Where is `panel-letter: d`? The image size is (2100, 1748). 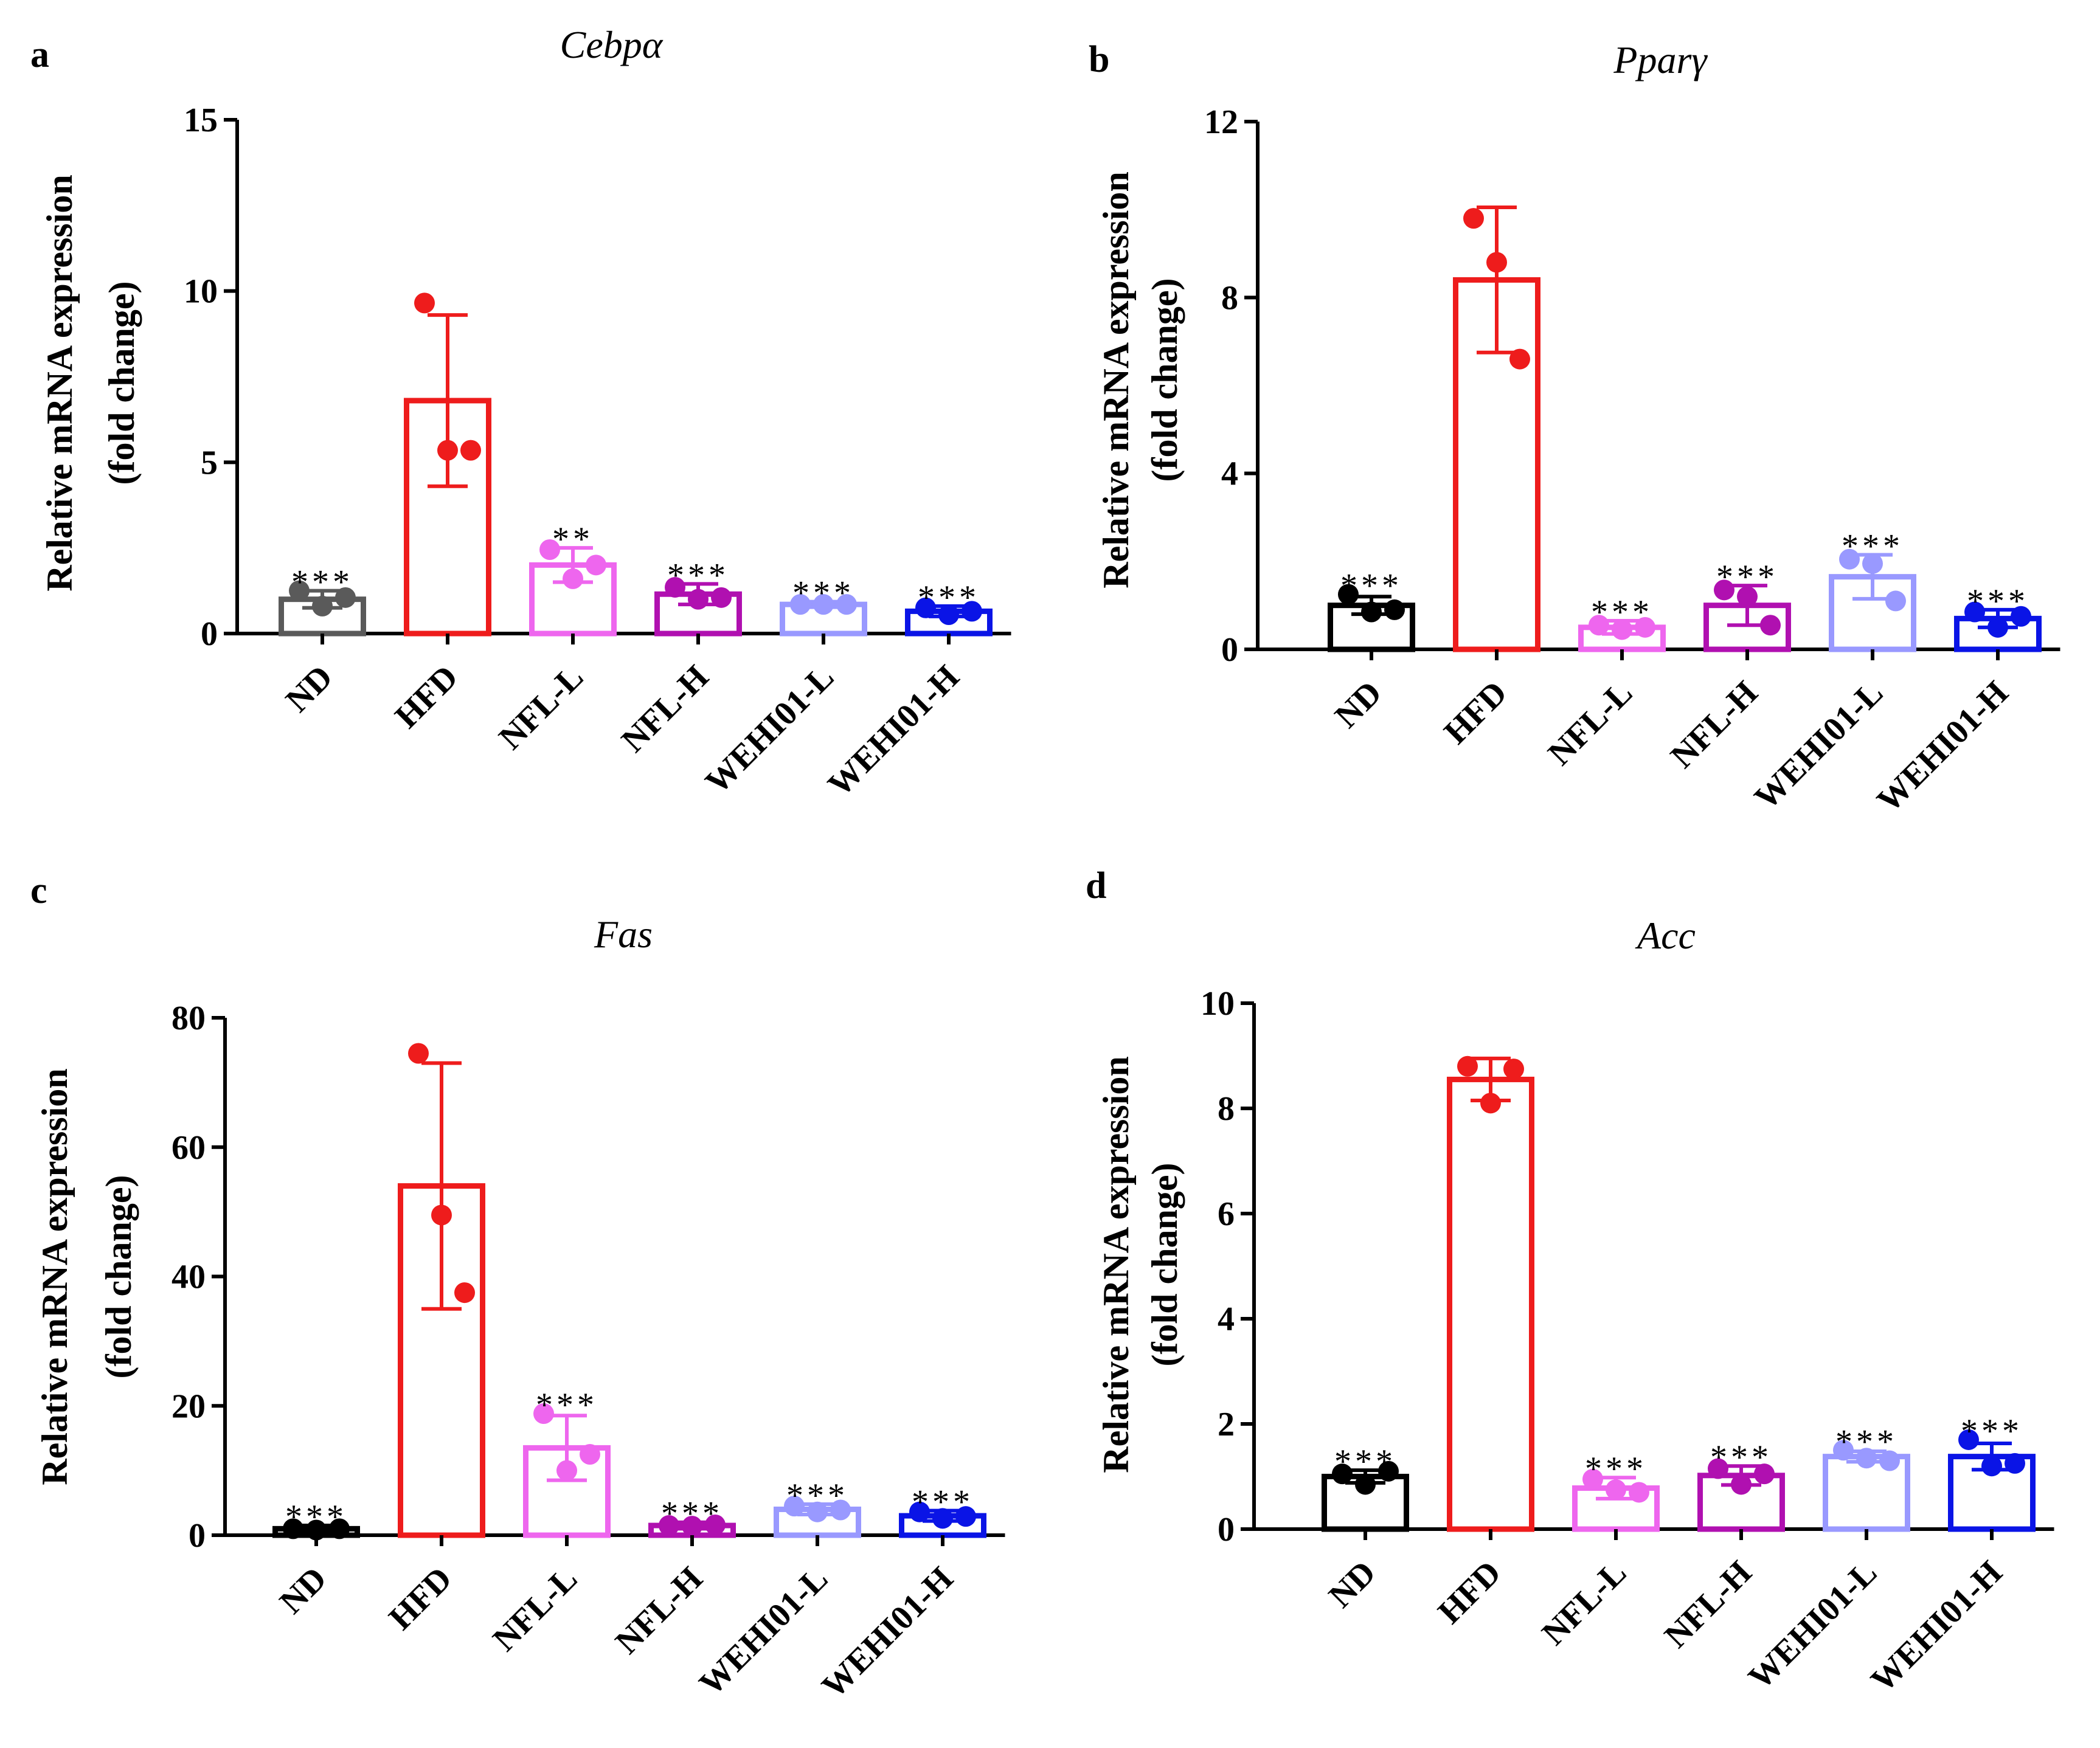
panel-letter: d is located at coordinates (1096, 886).